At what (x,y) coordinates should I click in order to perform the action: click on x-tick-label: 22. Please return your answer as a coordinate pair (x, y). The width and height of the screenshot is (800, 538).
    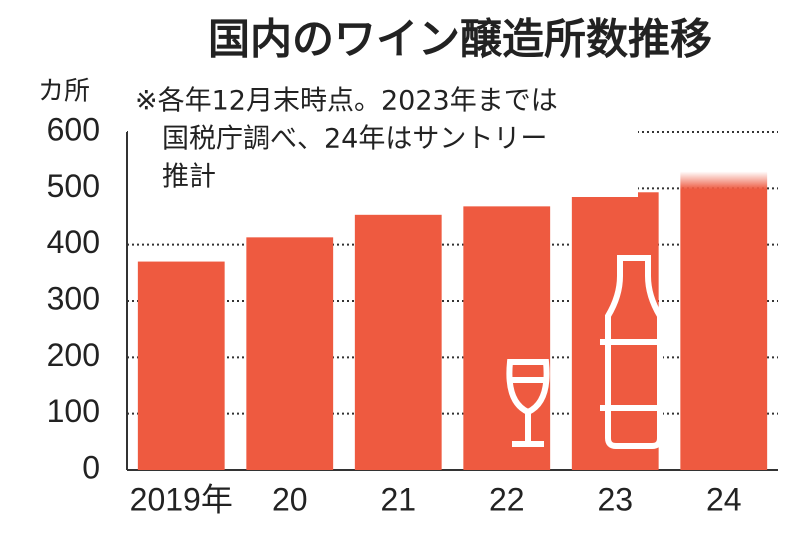
    Looking at the image, I should click on (507, 499).